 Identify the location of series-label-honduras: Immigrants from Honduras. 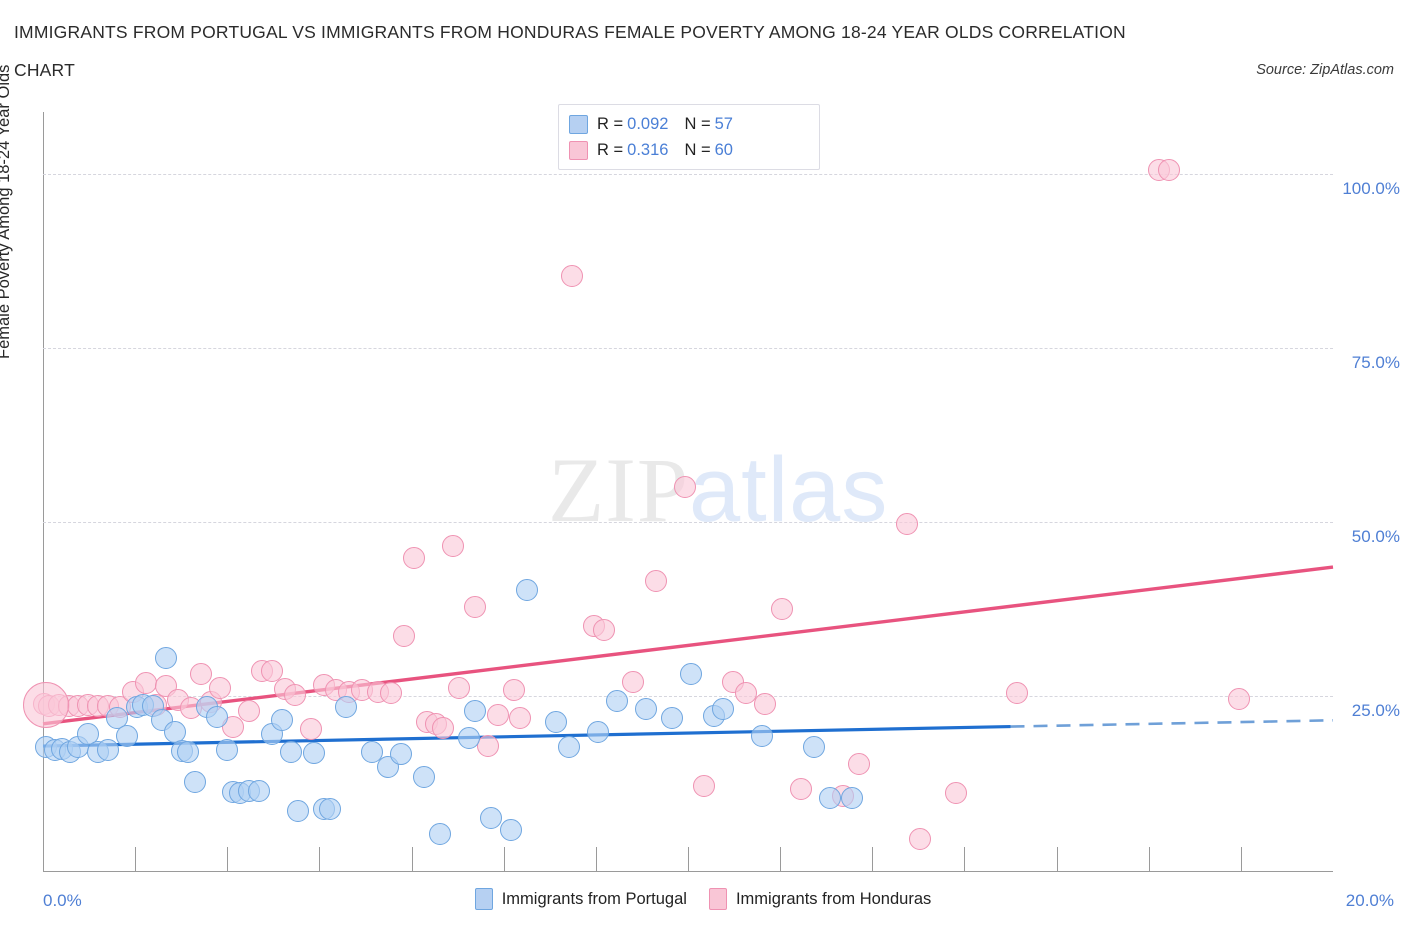
(833, 898).